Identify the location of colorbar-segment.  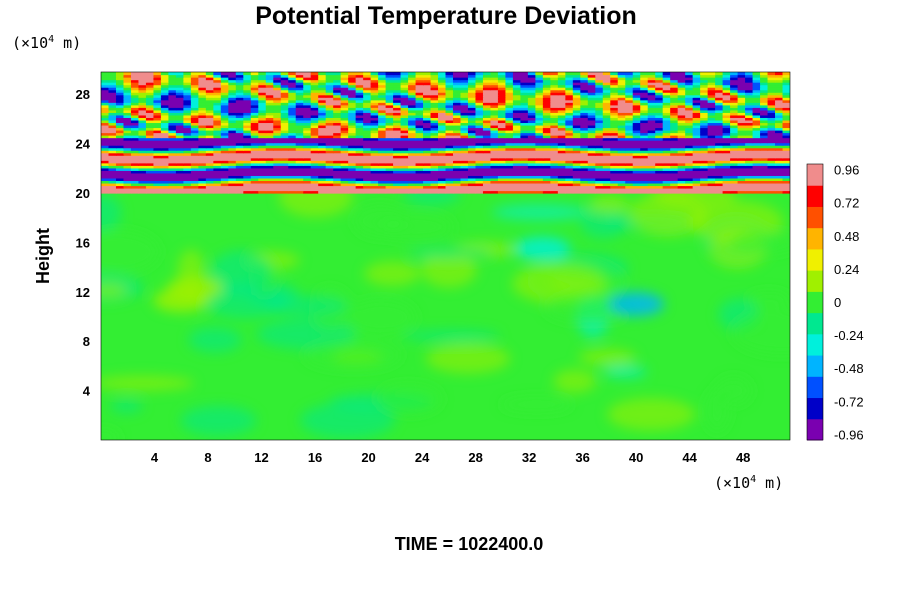
(815, 217).